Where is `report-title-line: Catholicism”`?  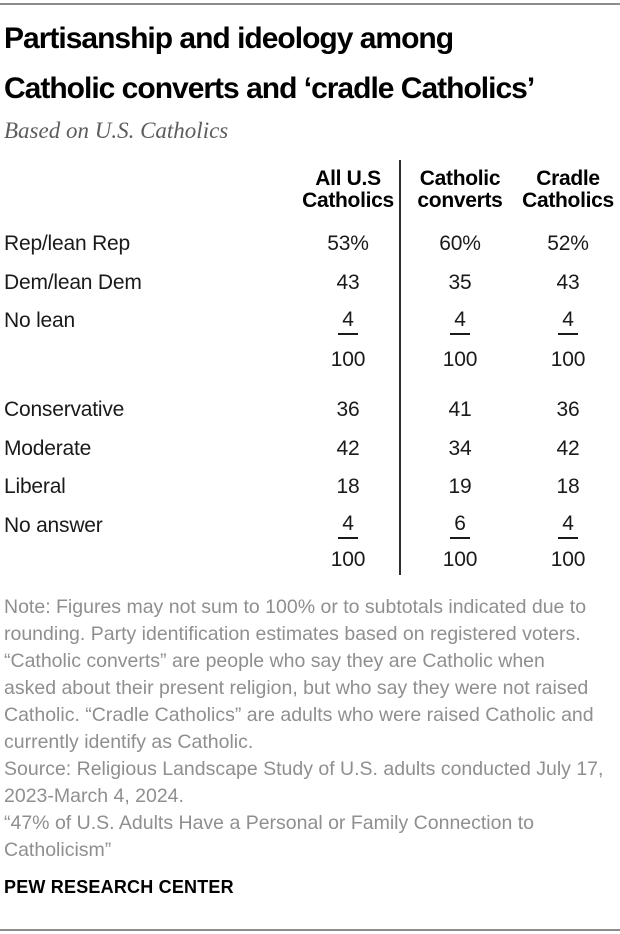 report-title-line: Catholicism” is located at coordinates (58, 850).